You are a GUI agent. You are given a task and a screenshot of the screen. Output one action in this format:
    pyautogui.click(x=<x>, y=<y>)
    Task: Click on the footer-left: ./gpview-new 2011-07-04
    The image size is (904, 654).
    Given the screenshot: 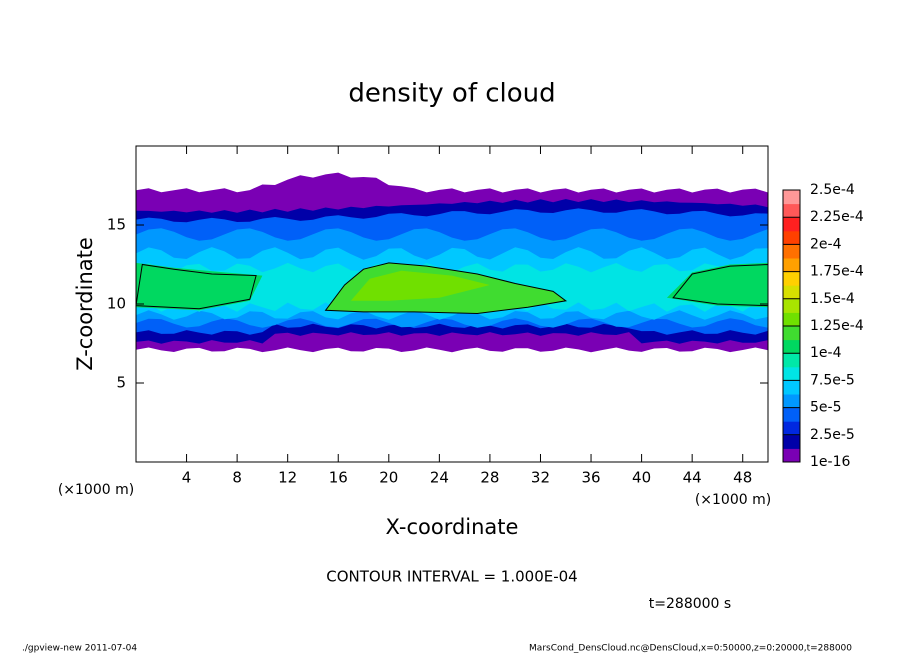 What is the action you would take?
    pyautogui.click(x=79, y=649)
    